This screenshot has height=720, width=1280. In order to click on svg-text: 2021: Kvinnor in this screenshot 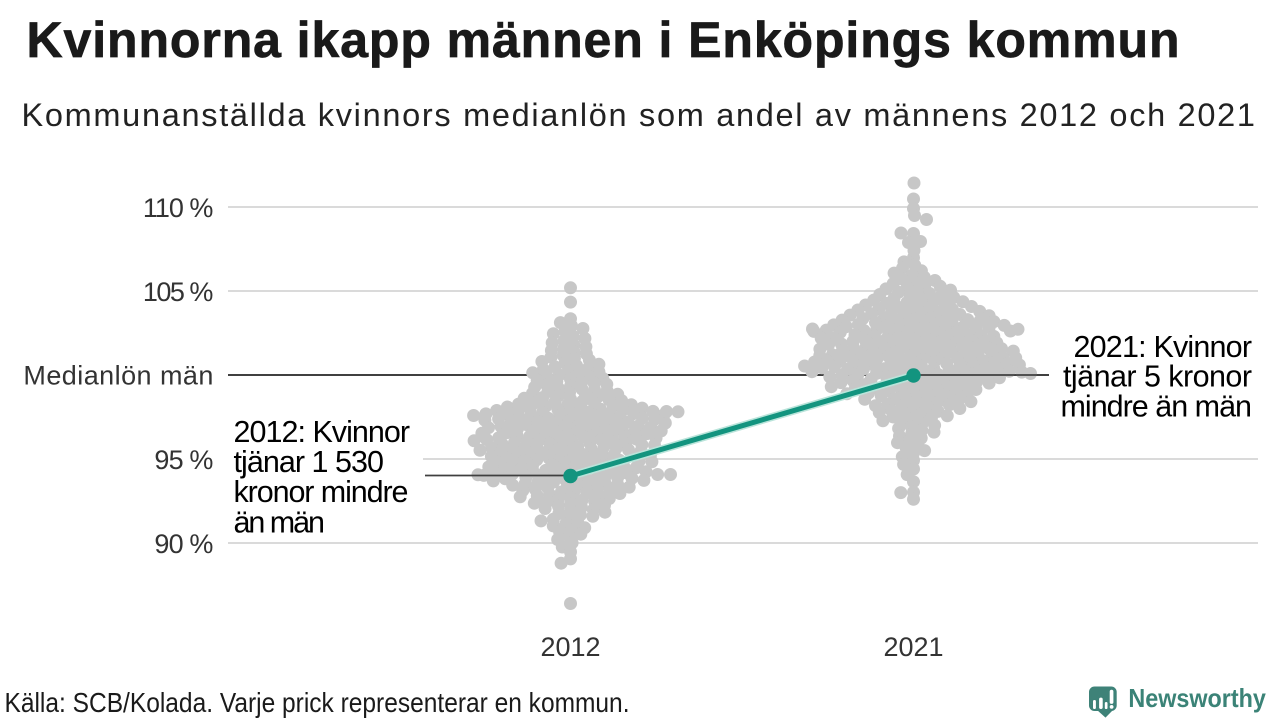, I will do `click(1163, 347)`.